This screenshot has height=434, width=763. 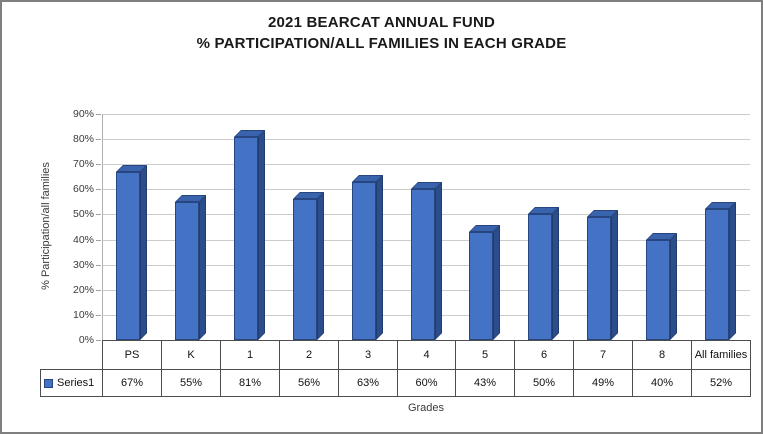 I want to click on y-tick-label: 90%, so click(x=83, y=114).